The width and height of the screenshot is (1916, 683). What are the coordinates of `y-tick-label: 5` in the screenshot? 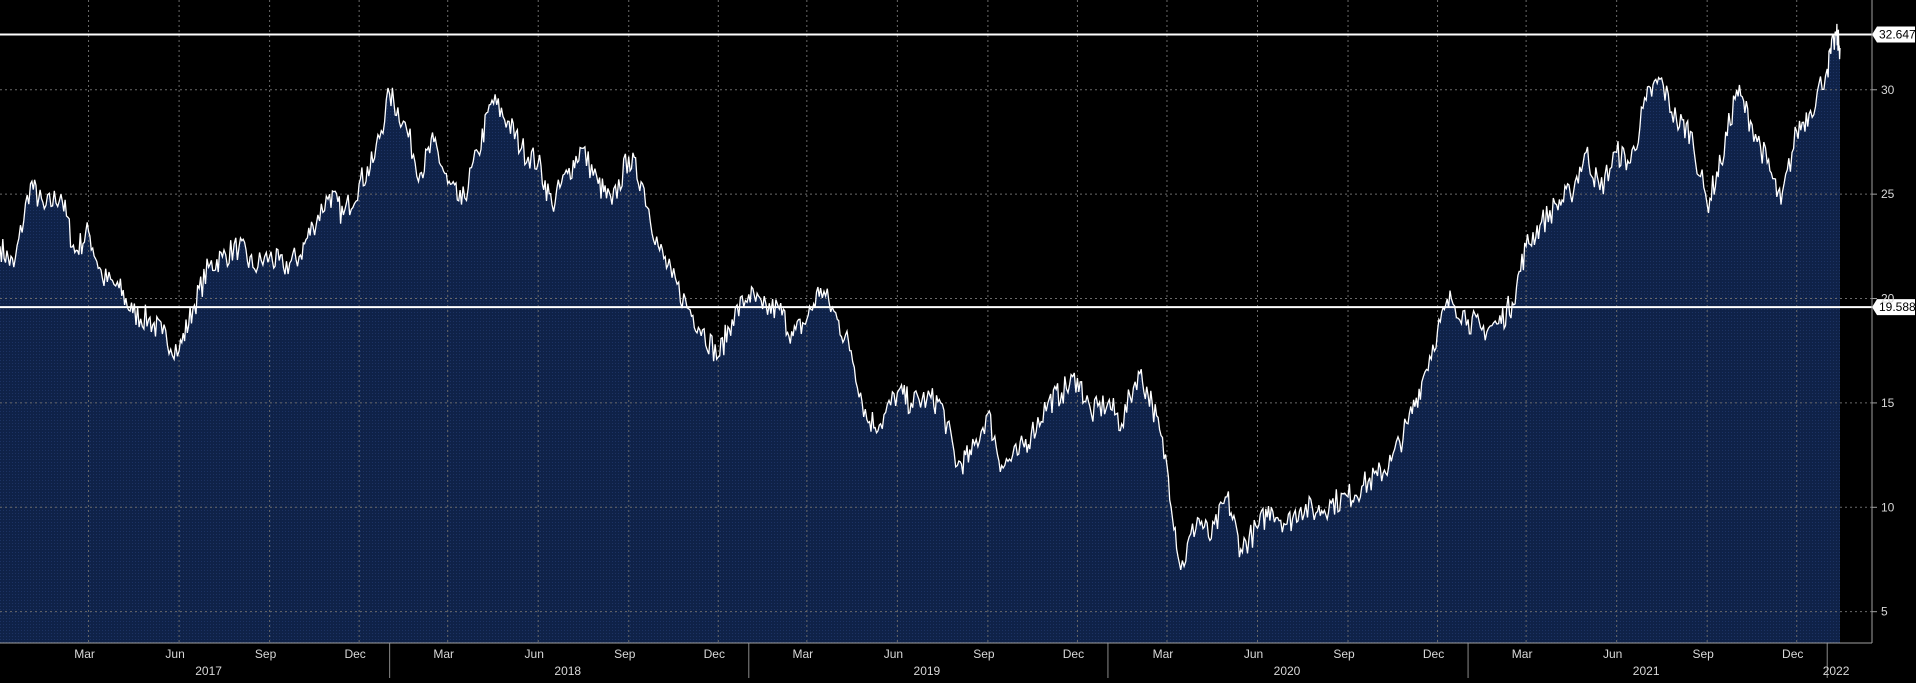 It's located at (1884, 612).